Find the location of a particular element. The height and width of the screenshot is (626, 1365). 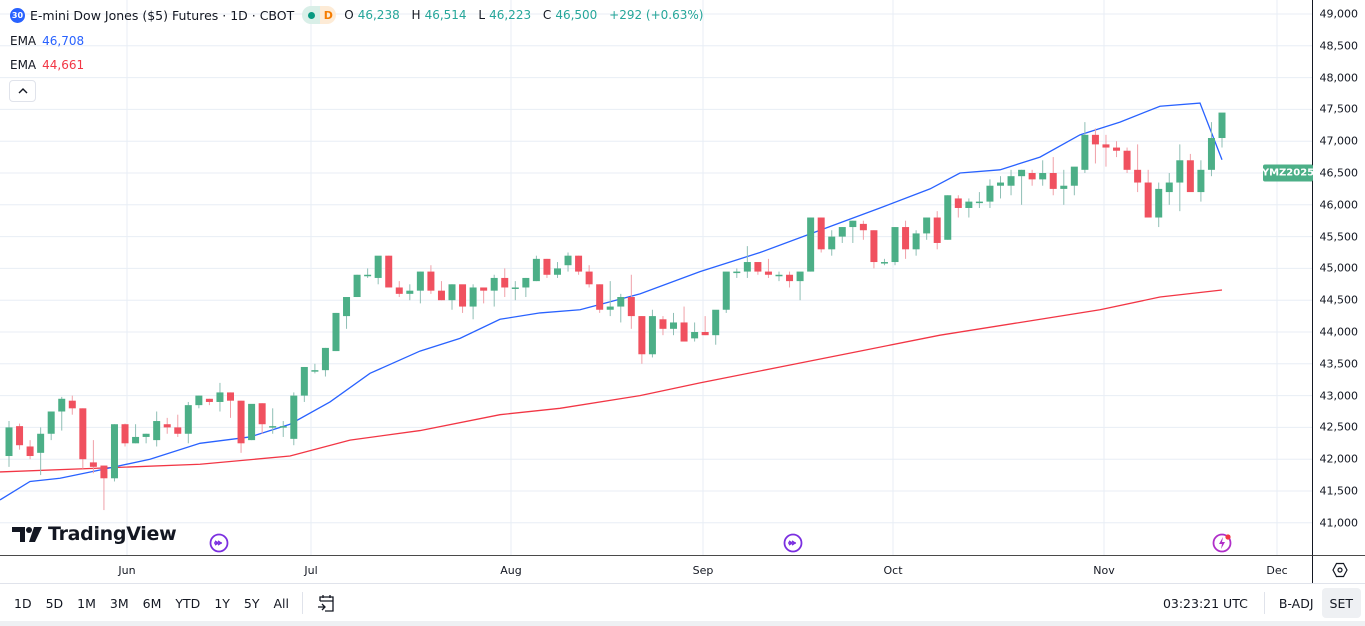

price-tick-label: 43,500 is located at coordinates (1339, 364).